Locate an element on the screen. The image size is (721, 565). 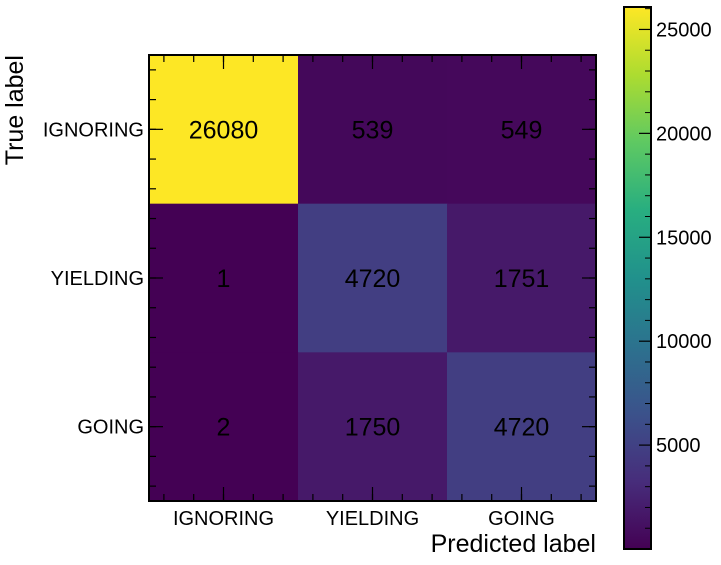
cell-value-label: 539 is located at coordinates (373, 130).